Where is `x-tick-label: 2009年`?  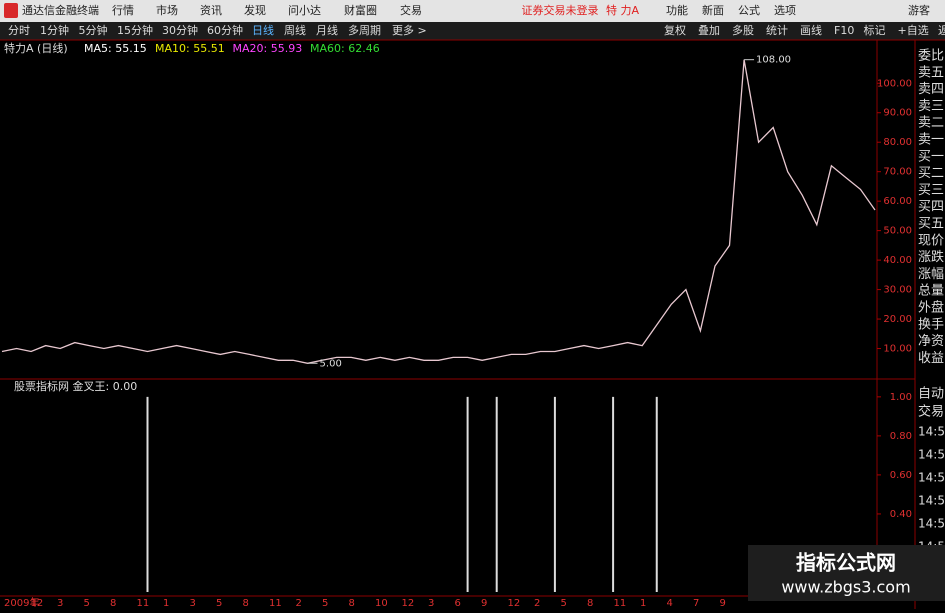 x-tick-label: 2009年 is located at coordinates (21, 602).